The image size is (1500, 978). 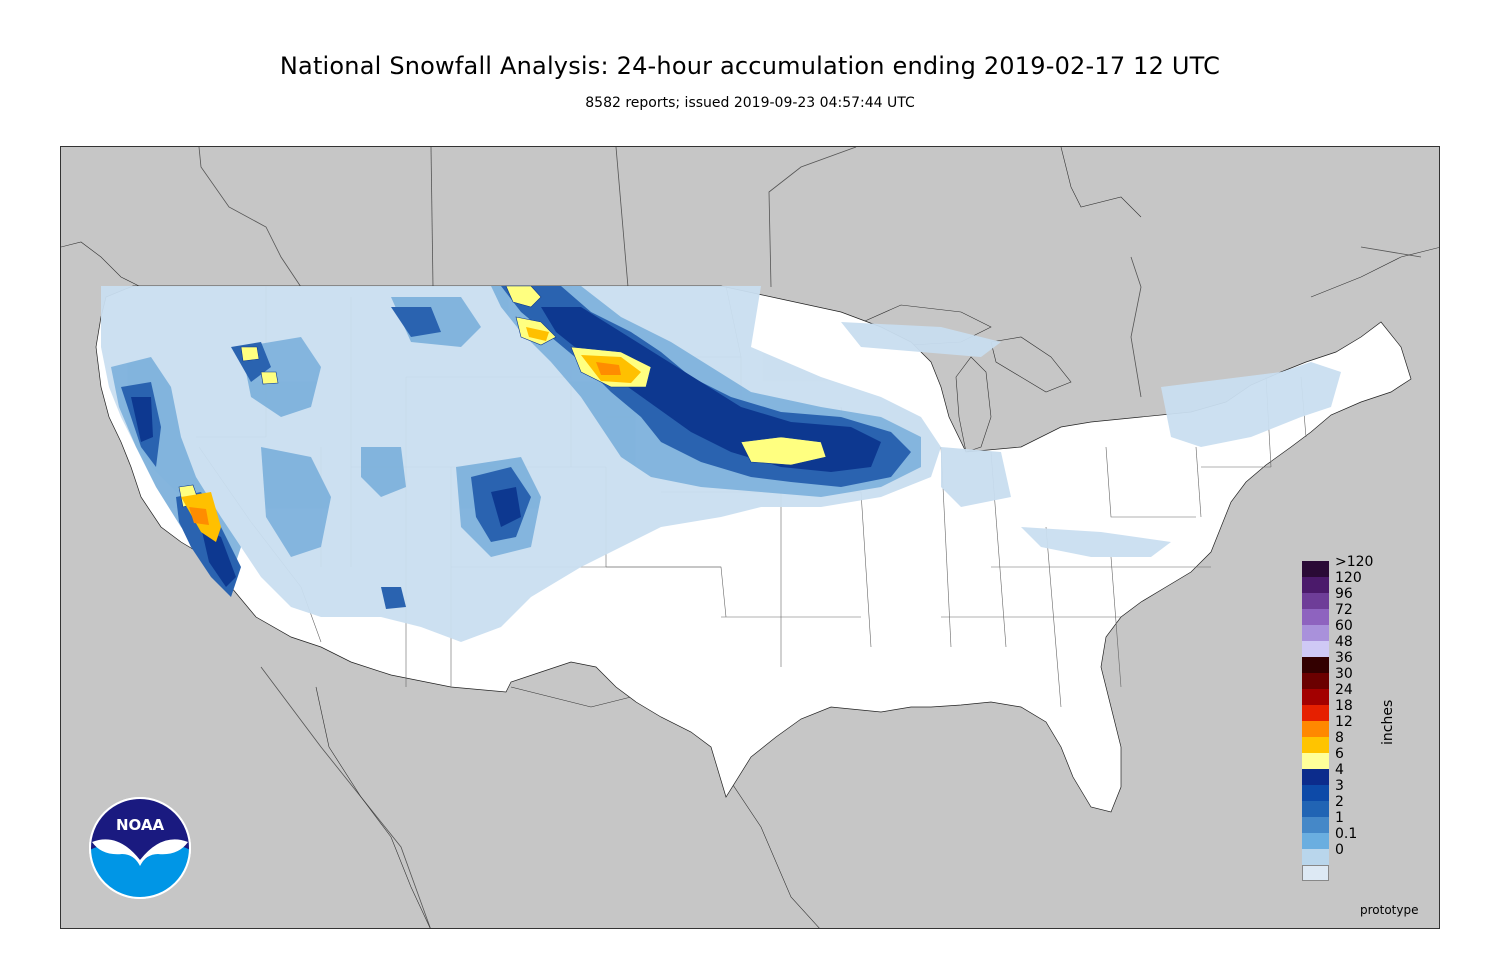 I want to click on legend-label: 4, so click(x=1339, y=770).